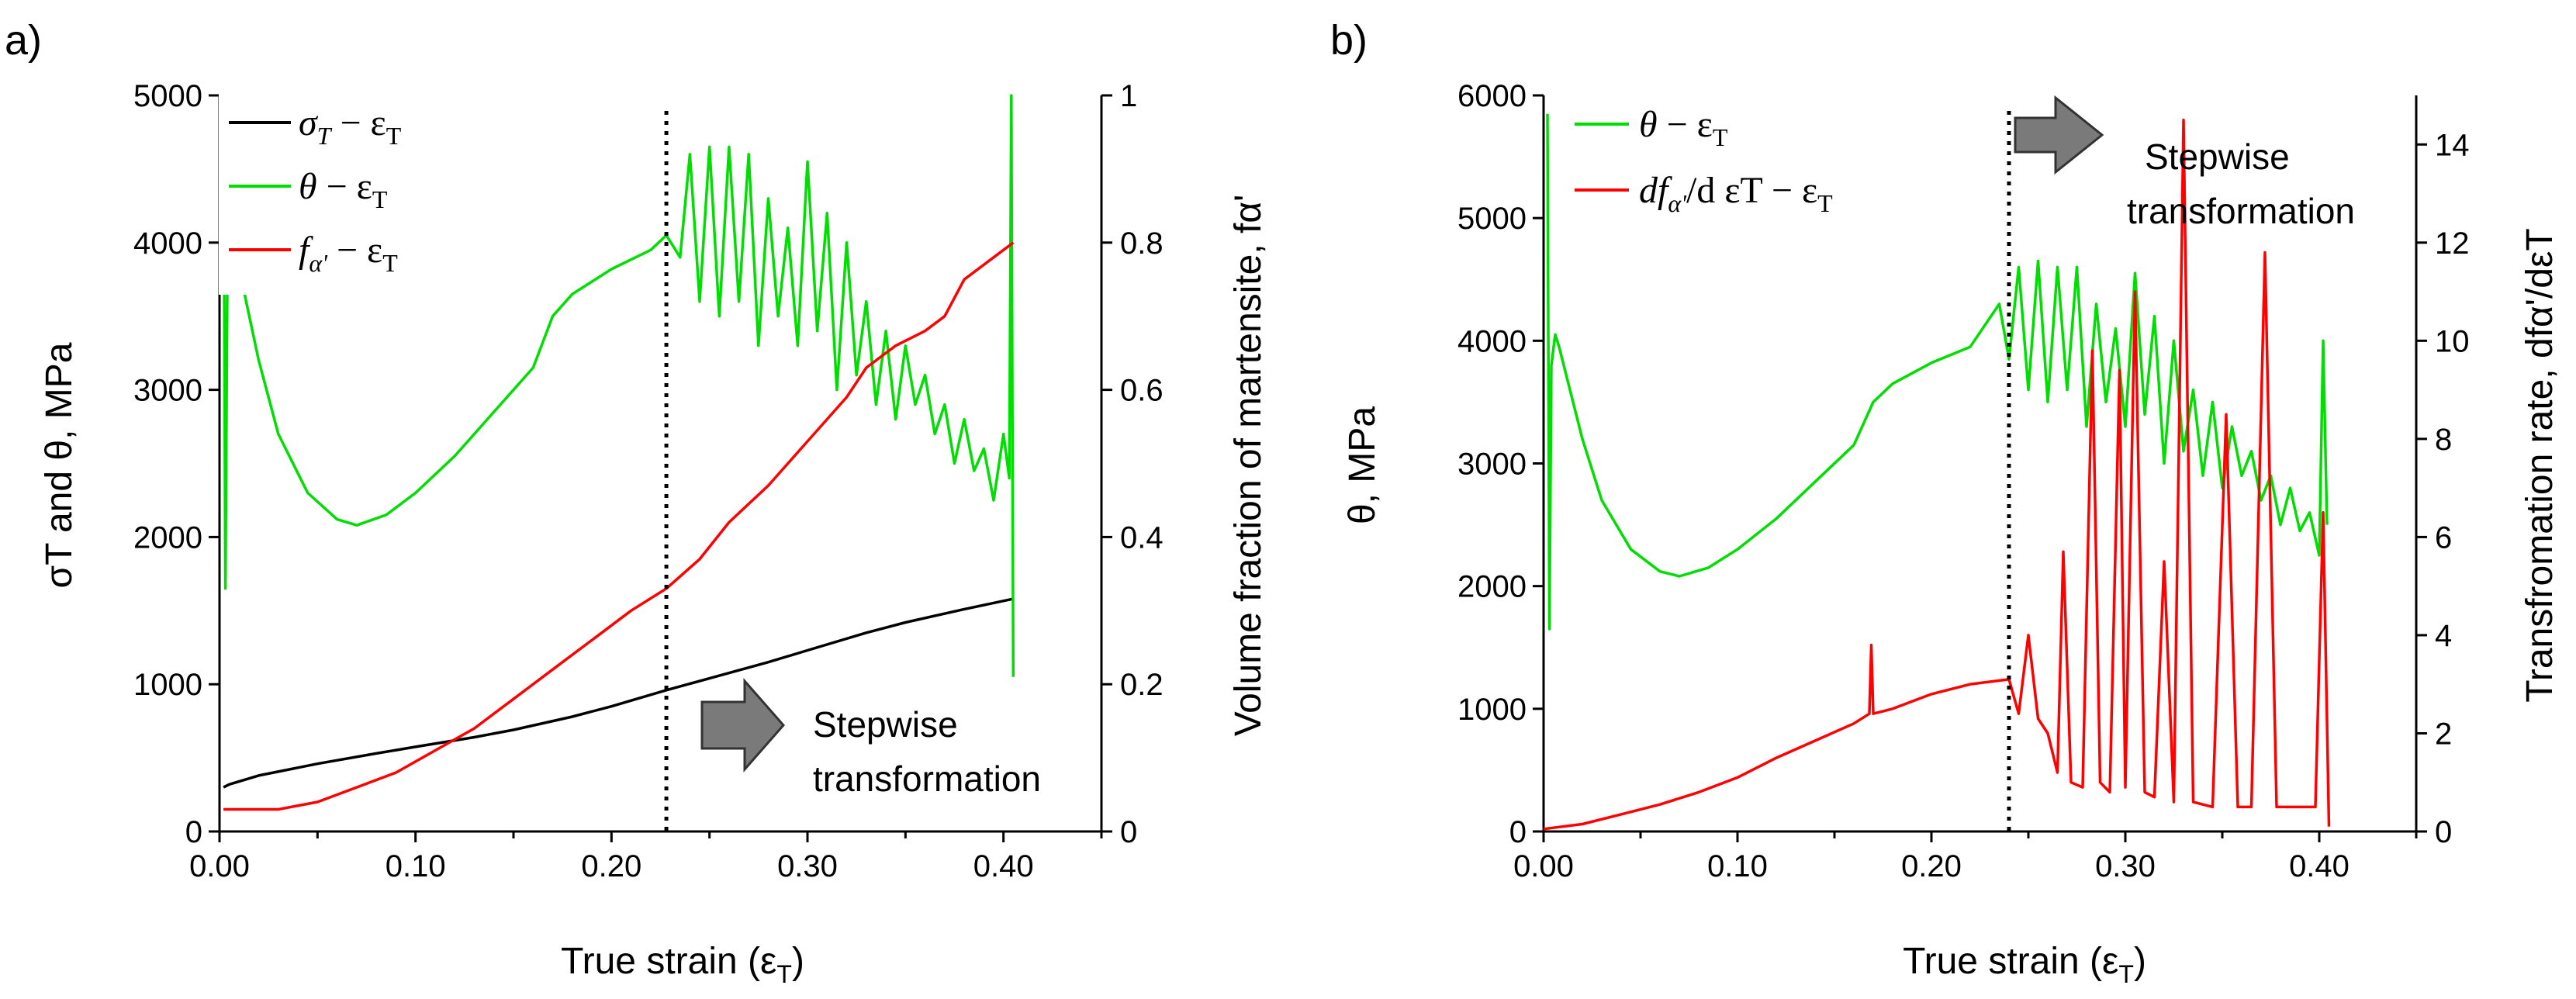 This screenshot has height=999, width=2576. What do you see at coordinates (2539, 465) in the screenshot?
I see `panel-b-right-axis-title: Transfromation rate, dfα'/dεT` at bounding box center [2539, 465].